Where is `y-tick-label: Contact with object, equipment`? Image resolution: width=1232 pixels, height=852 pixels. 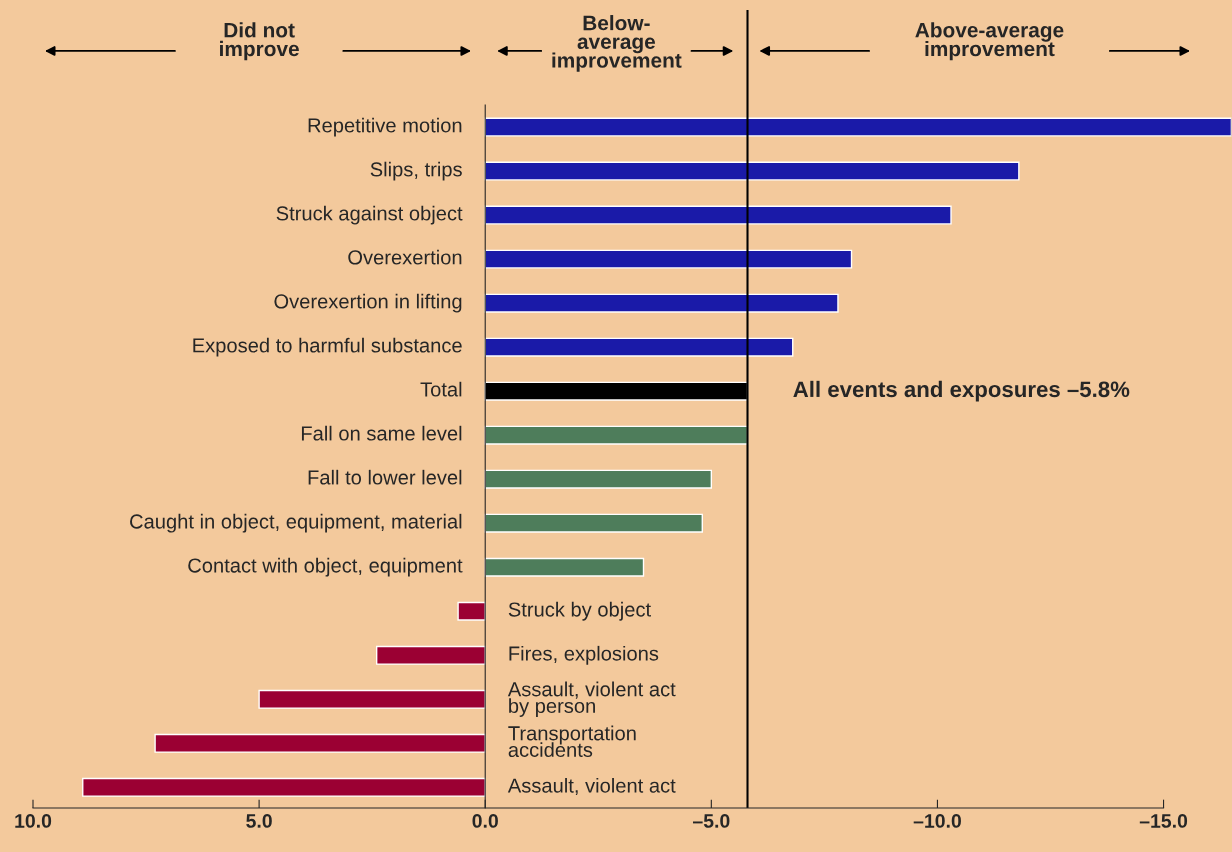
y-tick-label: Contact with object, equipment is located at coordinates (325, 567).